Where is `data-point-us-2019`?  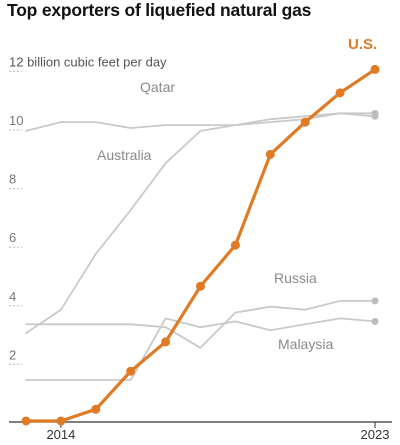 data-point-us-2019 is located at coordinates (235, 245).